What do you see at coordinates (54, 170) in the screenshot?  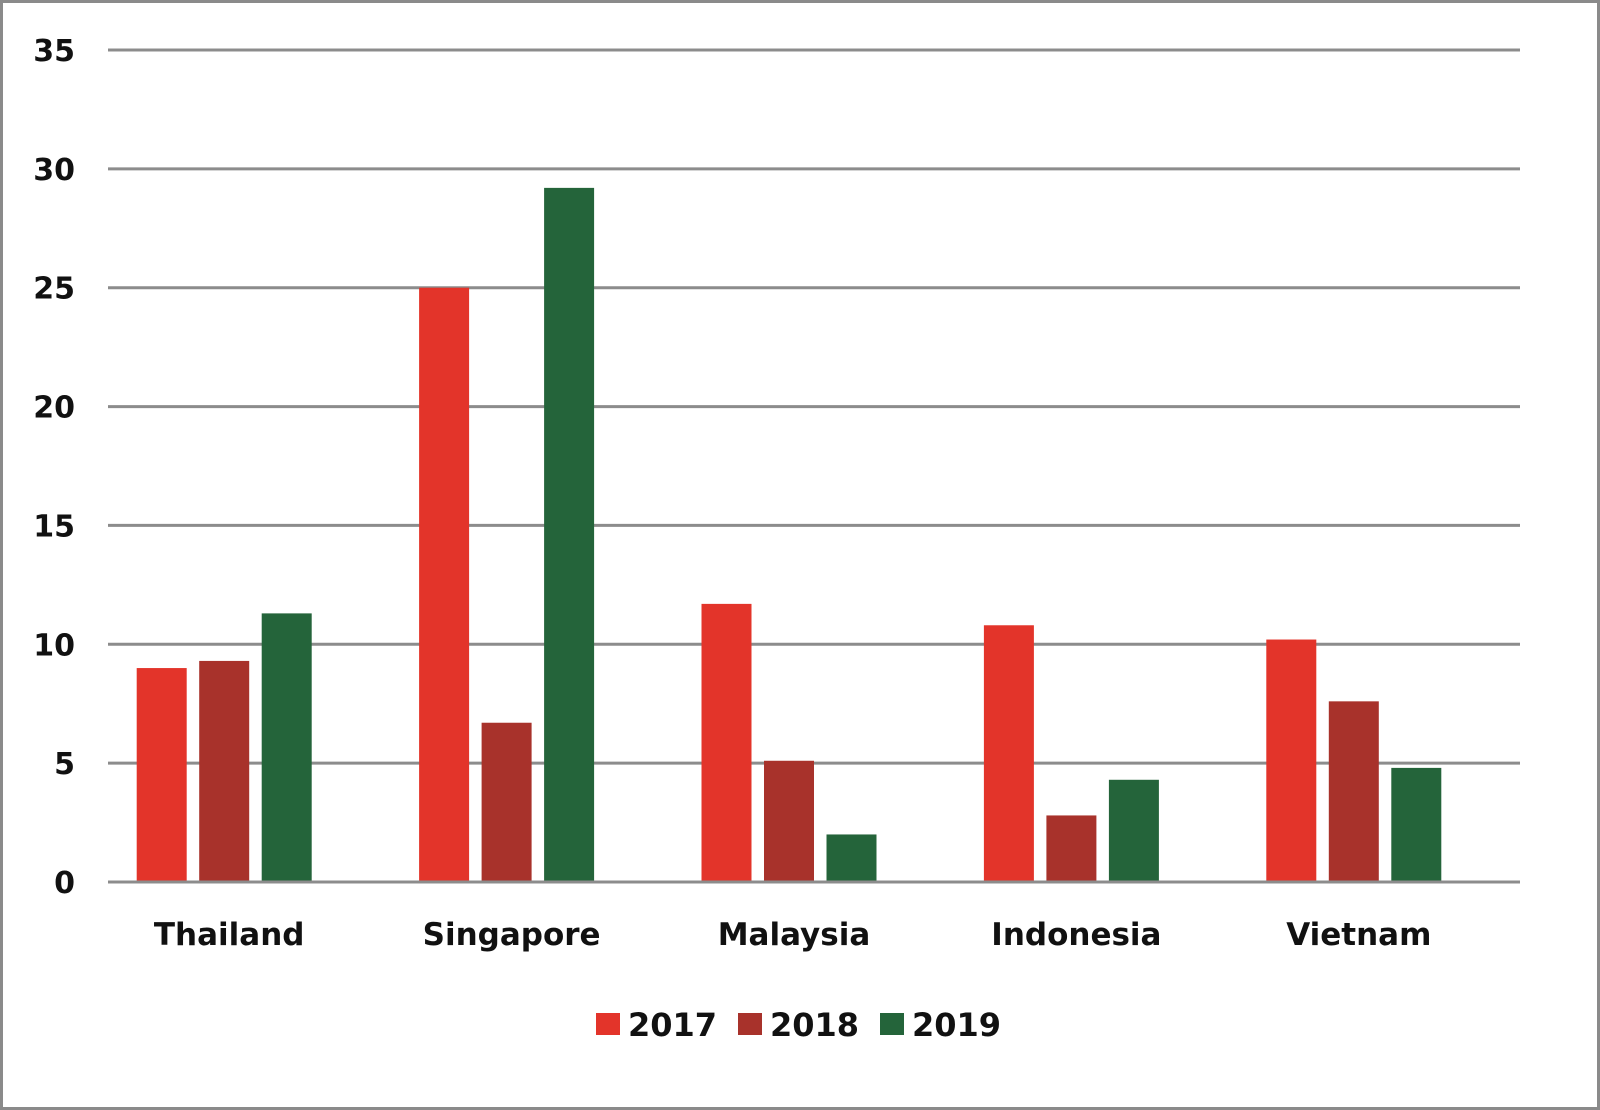 I see `y-tick-label: 30` at bounding box center [54, 170].